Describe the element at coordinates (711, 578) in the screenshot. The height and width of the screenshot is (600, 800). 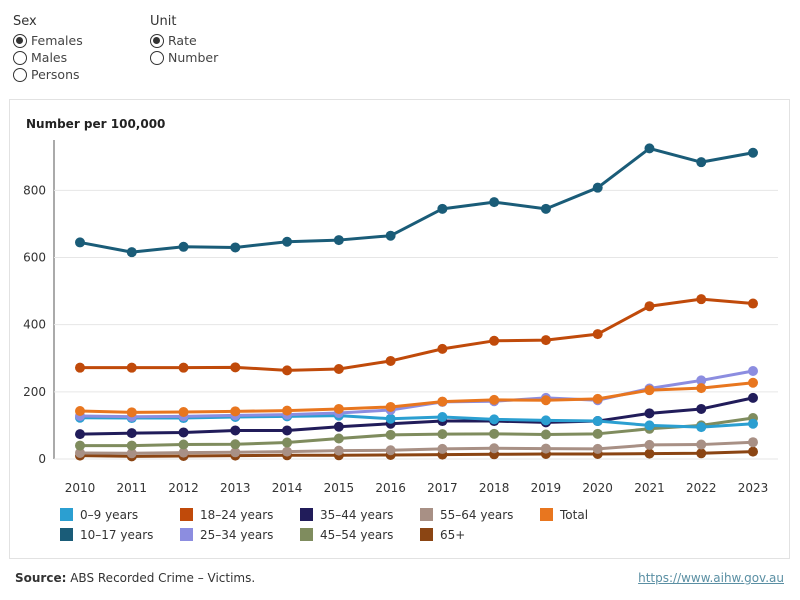
I see `source-link: https://www.aihw.gov.au` at that location.